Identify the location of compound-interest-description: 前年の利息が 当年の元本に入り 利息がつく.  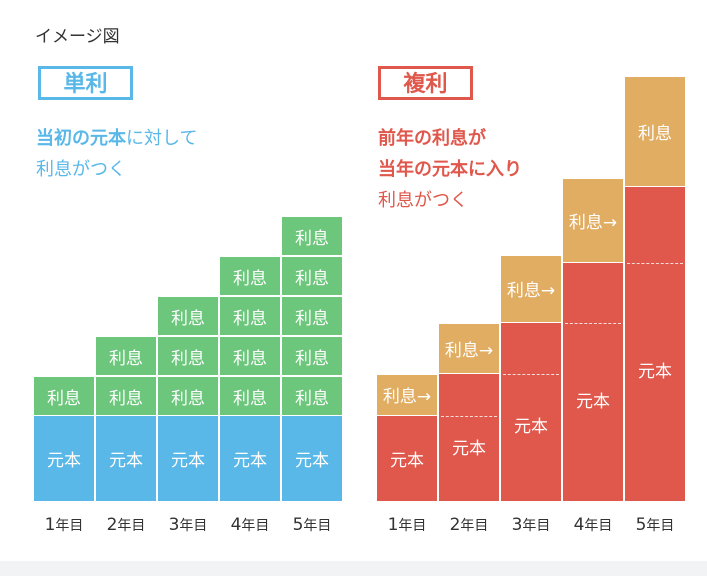
(450, 169).